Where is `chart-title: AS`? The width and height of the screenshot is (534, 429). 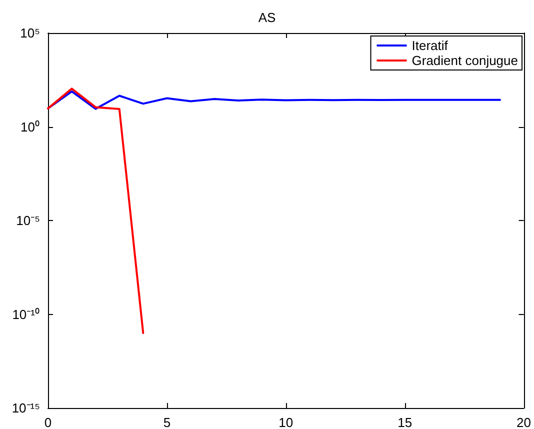 chart-title: AS is located at coordinates (267, 17).